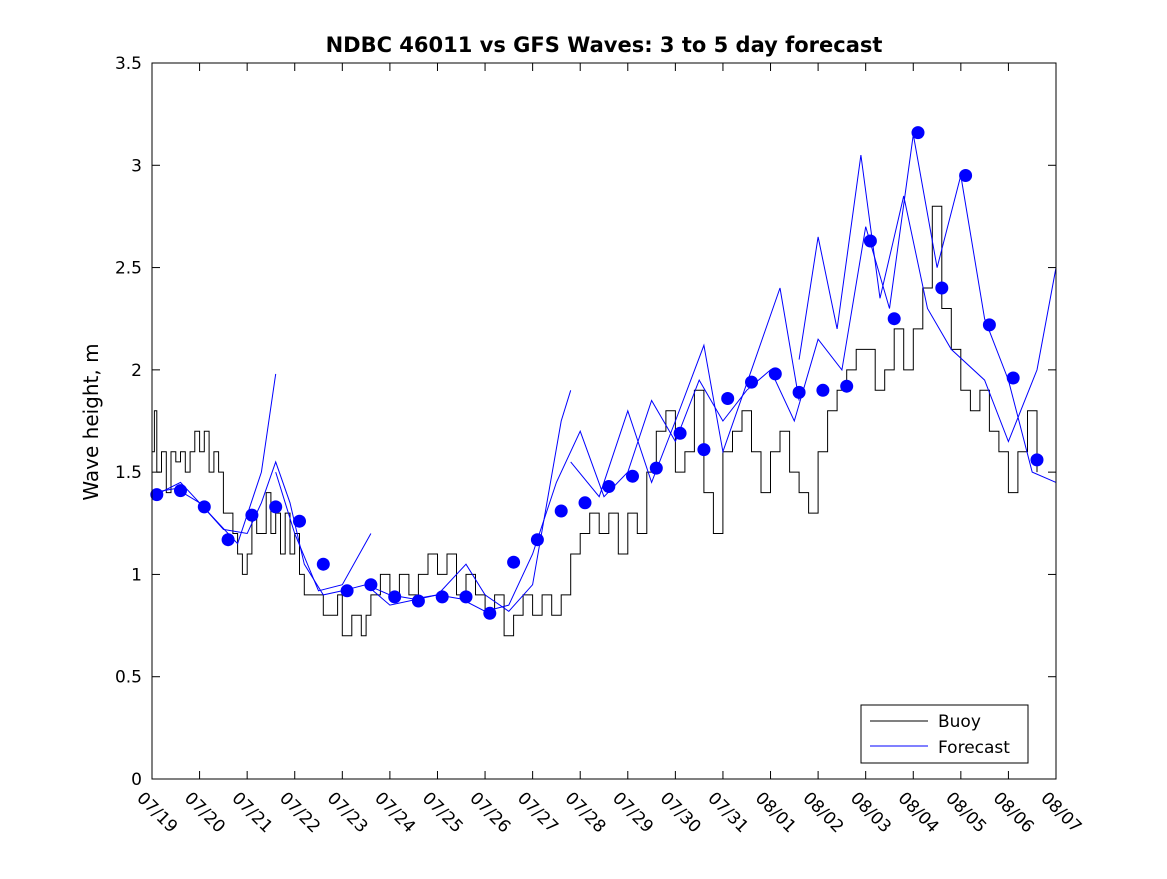  I want to click on x-tick-label: 08/03, so click(870, 812).